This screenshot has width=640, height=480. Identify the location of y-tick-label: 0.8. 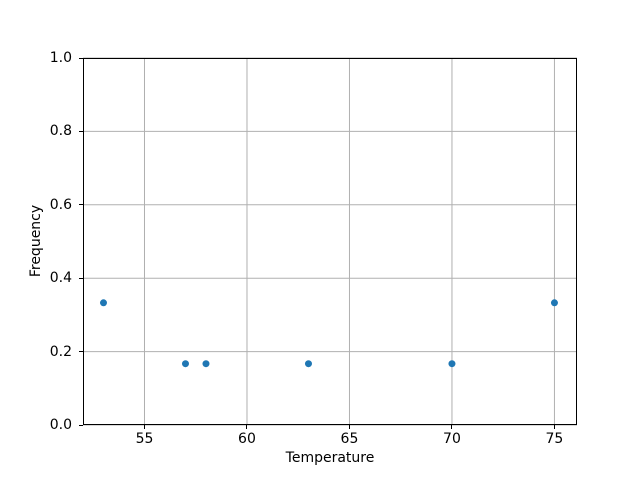
(60, 131).